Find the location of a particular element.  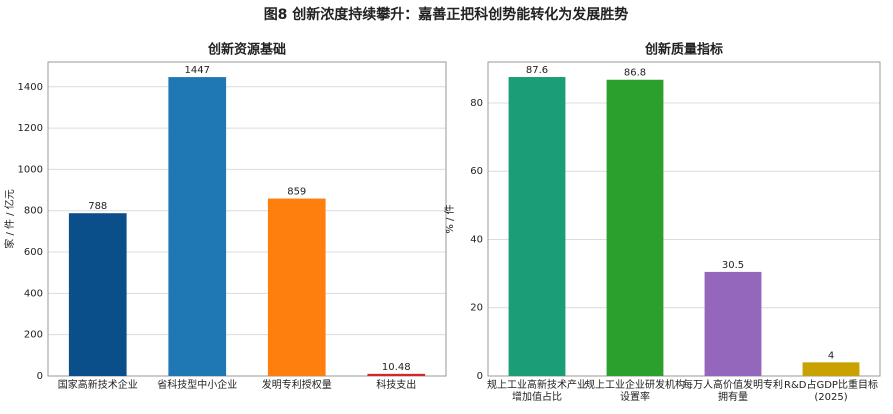

chart-title: 创新质量指标 is located at coordinates (683, 50).